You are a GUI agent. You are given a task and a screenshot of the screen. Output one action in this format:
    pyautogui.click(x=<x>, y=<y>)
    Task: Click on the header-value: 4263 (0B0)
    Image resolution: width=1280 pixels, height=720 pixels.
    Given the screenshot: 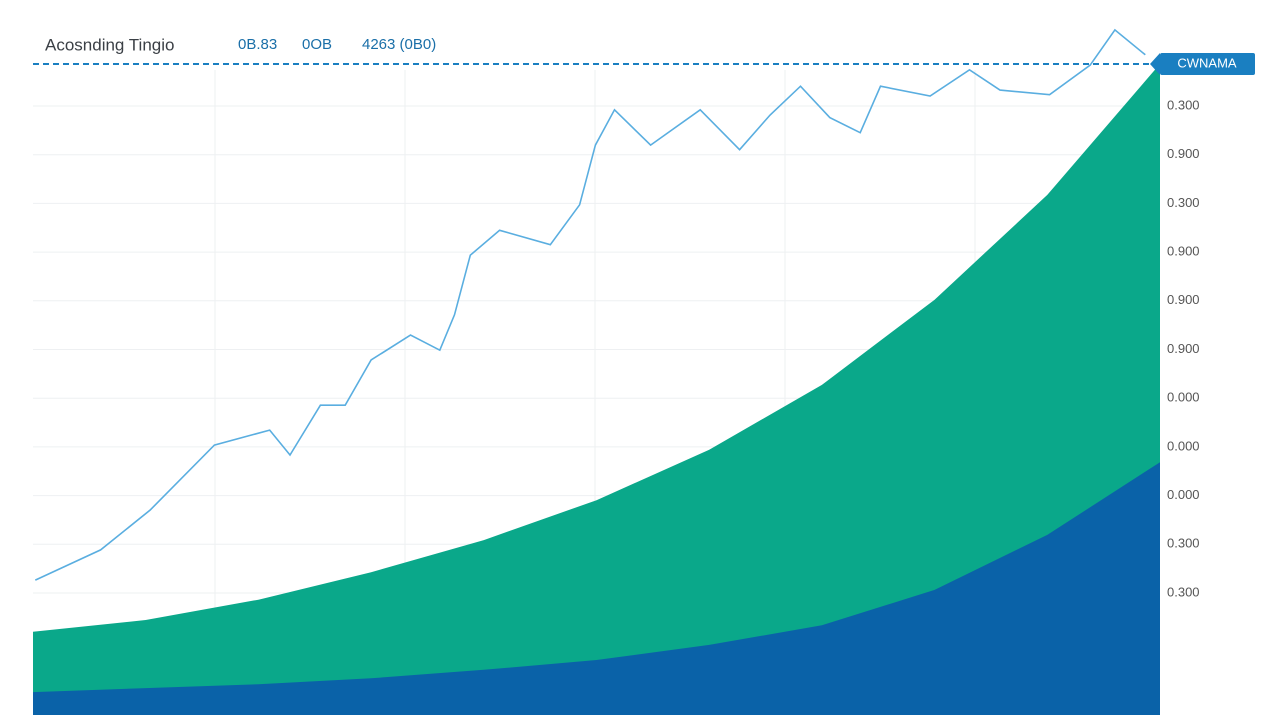 What is the action you would take?
    pyautogui.click(x=399, y=44)
    